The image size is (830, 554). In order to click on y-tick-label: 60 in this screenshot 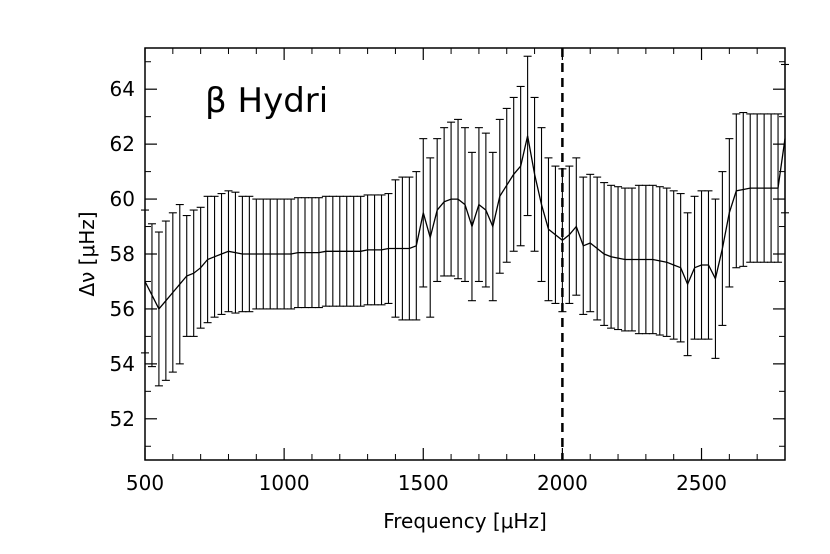, I will do `click(122, 199)`.